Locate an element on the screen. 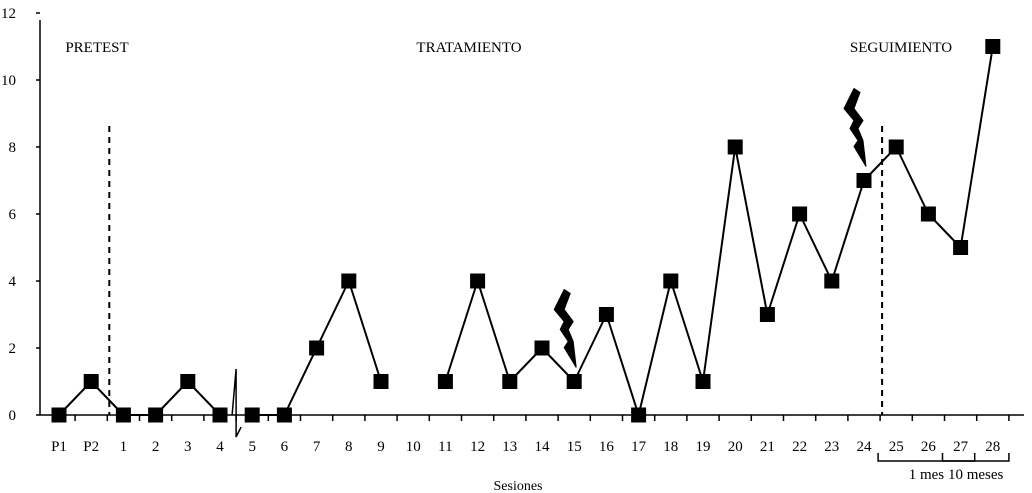 The image size is (1032, 493). y-tick-label: 6 is located at coordinates (13, 215).